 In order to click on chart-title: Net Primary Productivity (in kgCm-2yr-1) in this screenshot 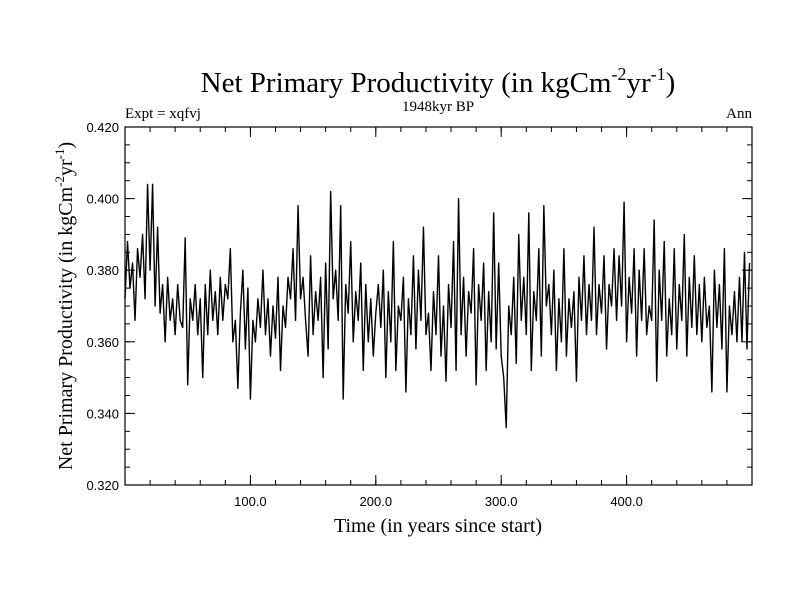, I will do `click(438, 81)`.